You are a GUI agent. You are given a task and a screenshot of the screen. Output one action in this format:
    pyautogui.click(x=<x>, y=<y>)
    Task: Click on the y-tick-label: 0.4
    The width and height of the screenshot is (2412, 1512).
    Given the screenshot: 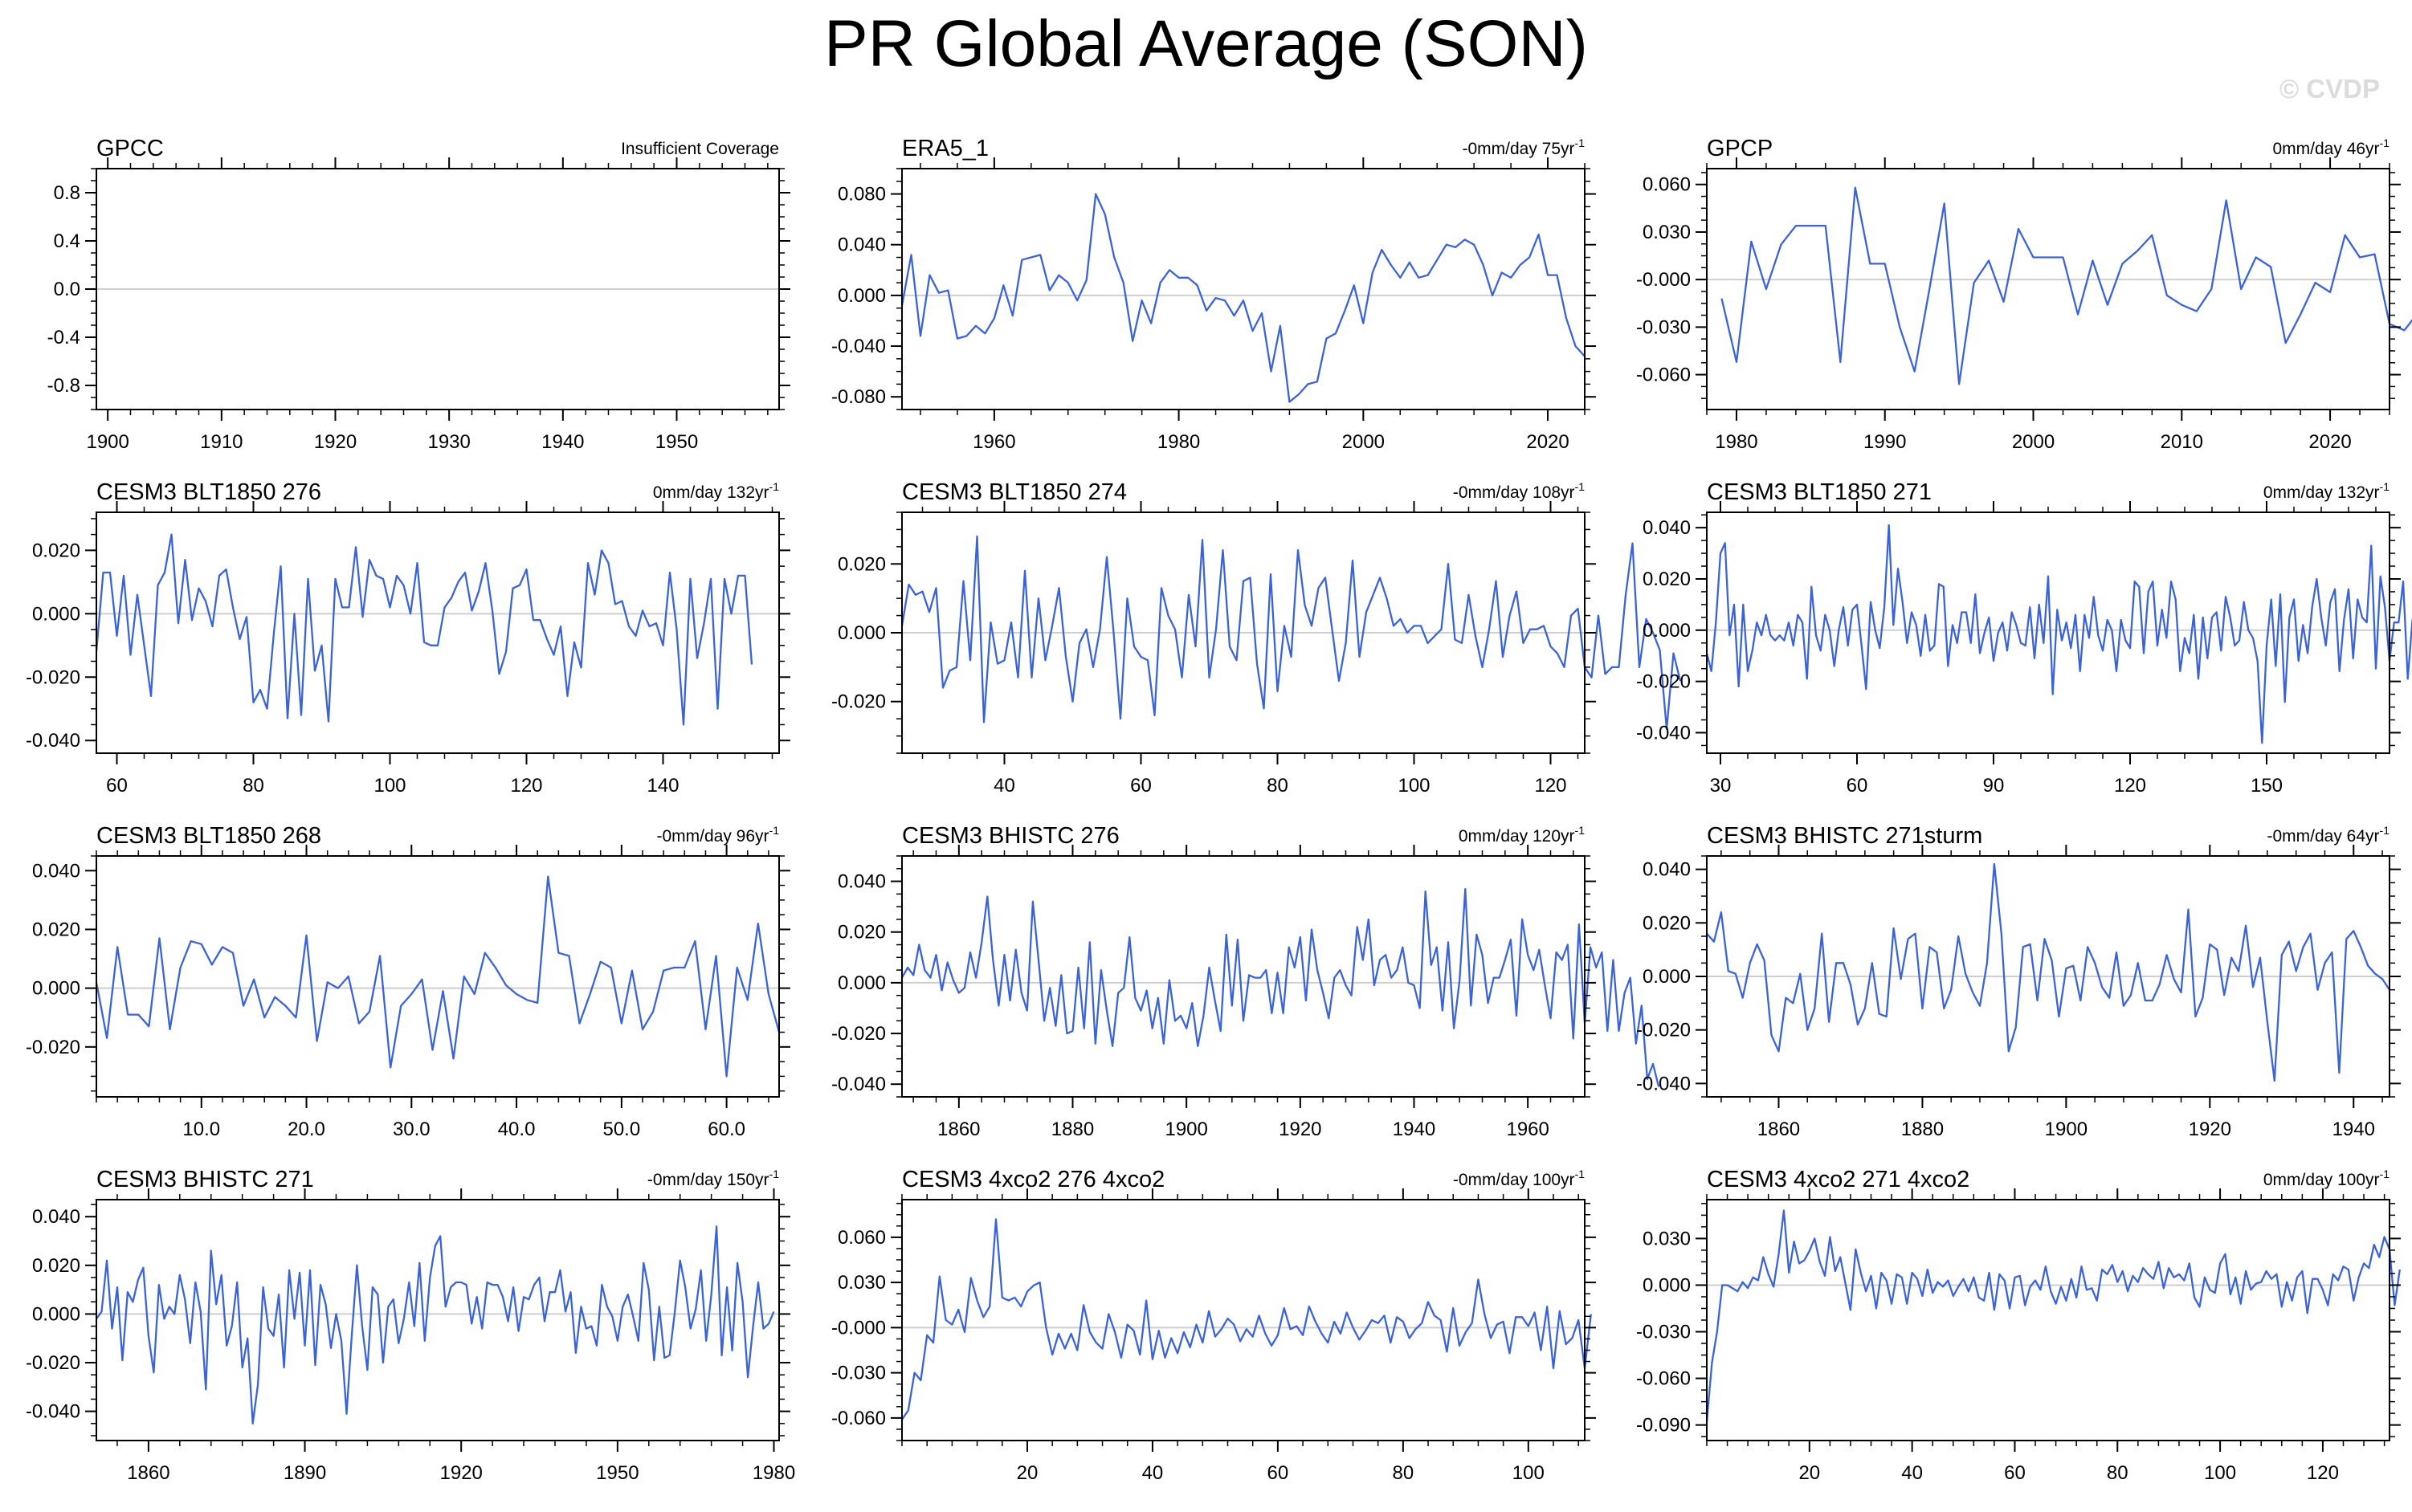 What is the action you would take?
    pyautogui.click(x=67, y=241)
    